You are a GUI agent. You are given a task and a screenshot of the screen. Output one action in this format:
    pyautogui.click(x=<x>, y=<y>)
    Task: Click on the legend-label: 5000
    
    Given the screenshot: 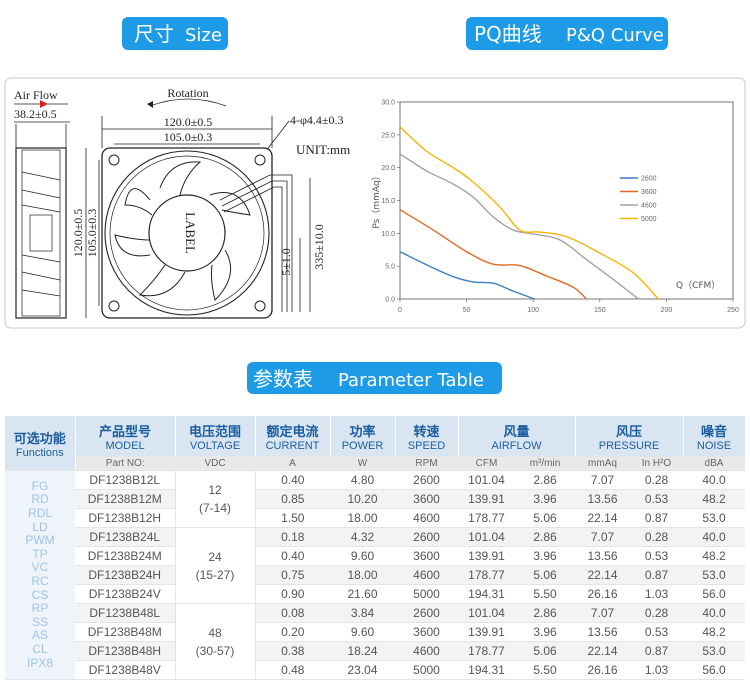 What is the action you would take?
    pyautogui.click(x=649, y=219)
    